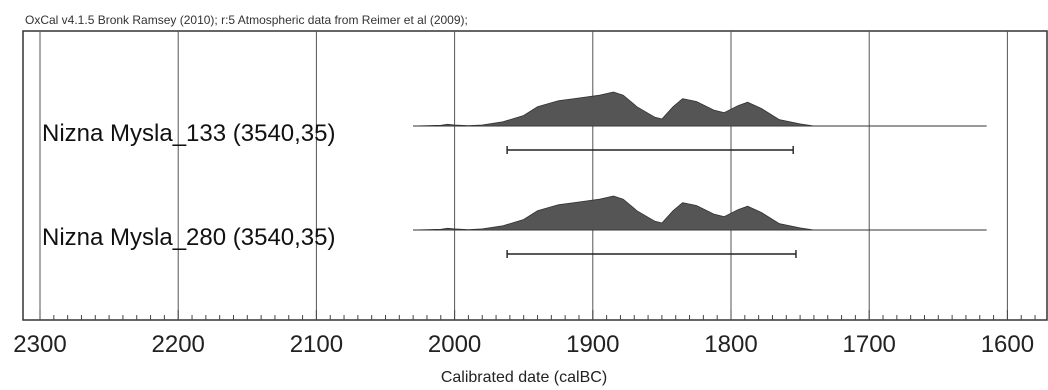 The image size is (1048, 390). Describe the element at coordinates (524, 377) in the screenshot. I see `x-axis-title: Calibrated date (calBC)` at that location.